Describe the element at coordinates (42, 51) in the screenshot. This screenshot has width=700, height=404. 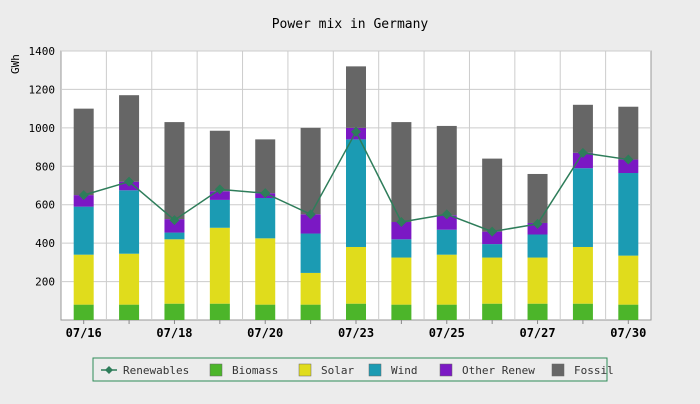
I see `y-tick-label: 1400` at that location.